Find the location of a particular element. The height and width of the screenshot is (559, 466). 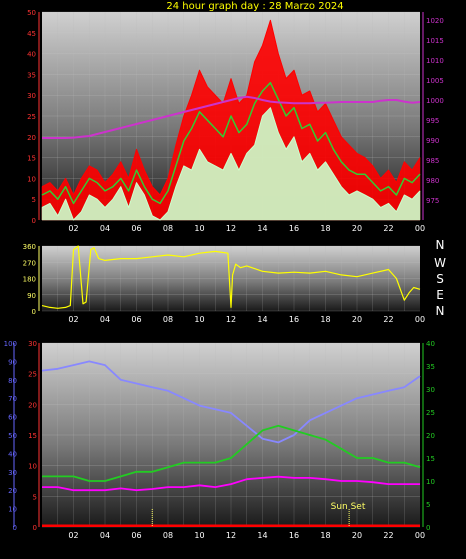

green-right-y-tick: 25 is located at coordinates (430, 413).